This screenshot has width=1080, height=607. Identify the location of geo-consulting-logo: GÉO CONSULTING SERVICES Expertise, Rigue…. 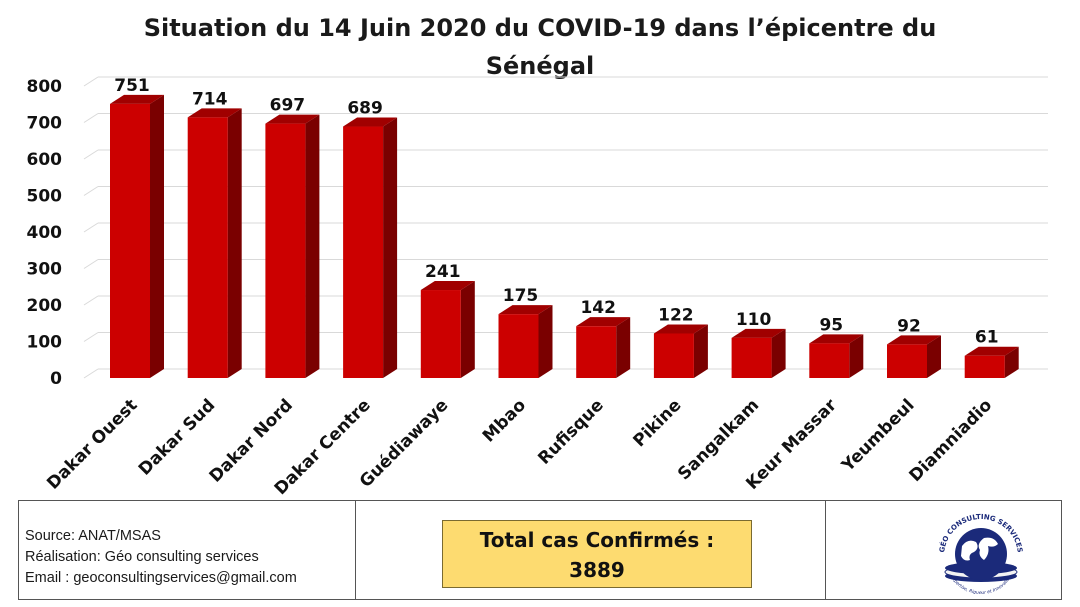
(981, 553).